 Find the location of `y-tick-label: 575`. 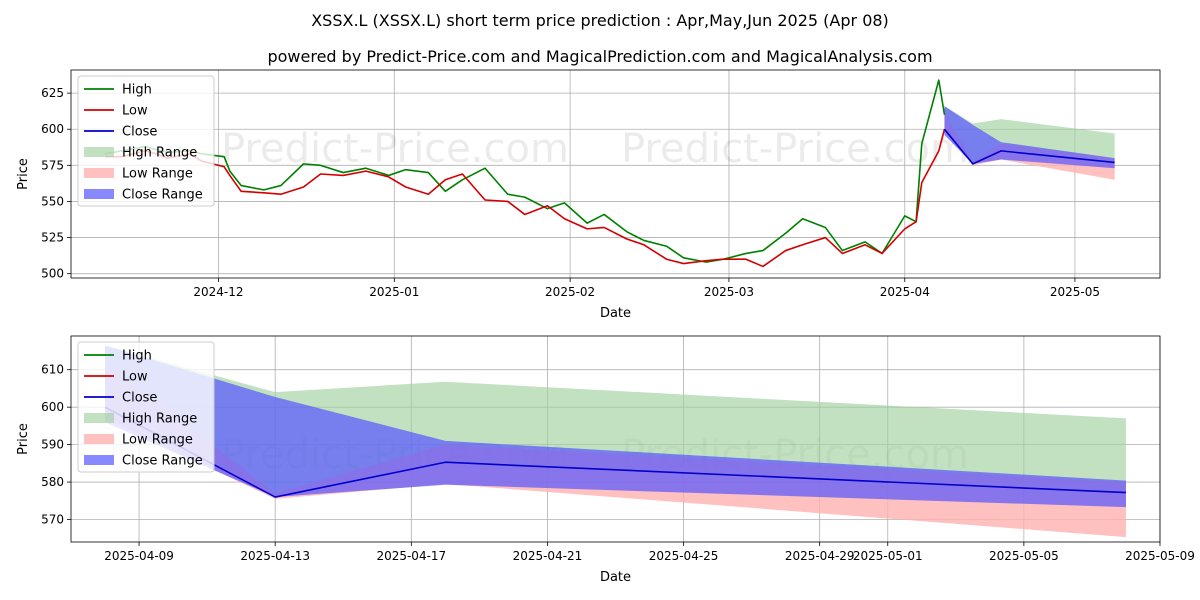

y-tick-label: 575 is located at coordinates (52, 165).